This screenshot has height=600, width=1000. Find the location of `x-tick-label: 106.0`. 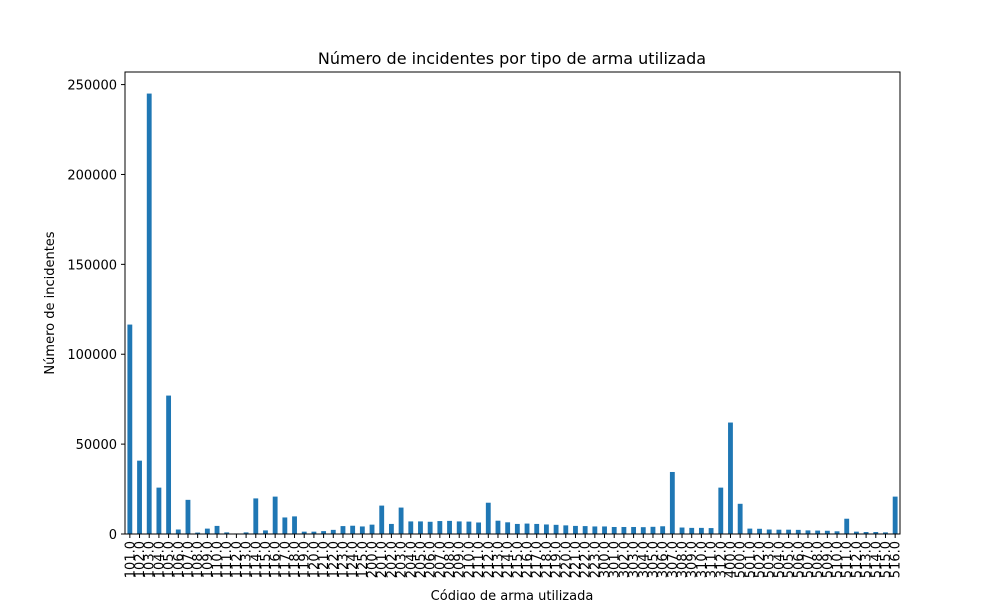

x-tick-label: 106.0 is located at coordinates (179, 559).